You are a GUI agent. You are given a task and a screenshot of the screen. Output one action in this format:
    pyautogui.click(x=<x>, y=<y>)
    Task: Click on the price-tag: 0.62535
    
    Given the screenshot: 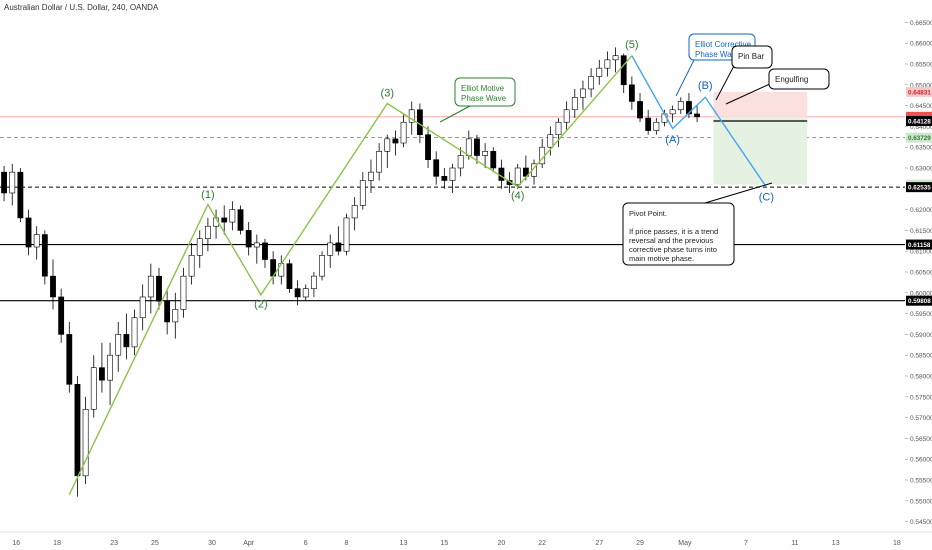 What is the action you would take?
    pyautogui.click(x=919, y=188)
    